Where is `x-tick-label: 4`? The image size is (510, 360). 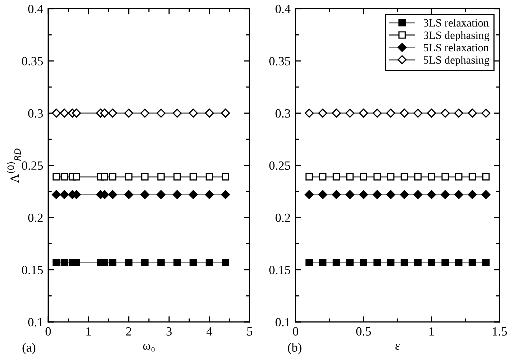 x-tick-label: 4 is located at coordinates (209, 332).